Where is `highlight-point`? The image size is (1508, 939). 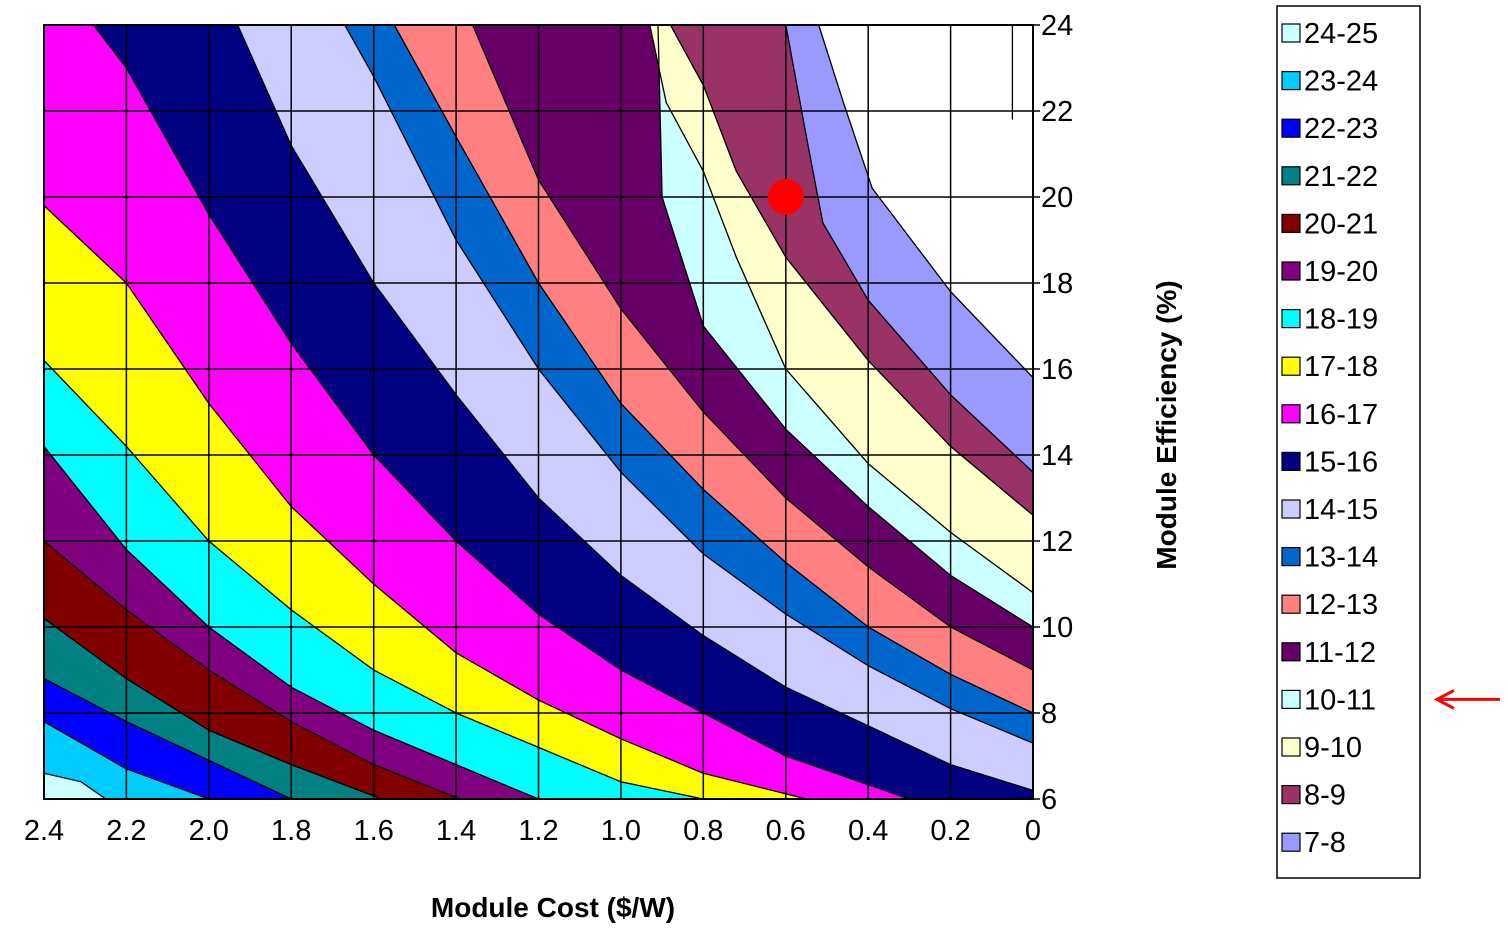
highlight-point is located at coordinates (785, 197).